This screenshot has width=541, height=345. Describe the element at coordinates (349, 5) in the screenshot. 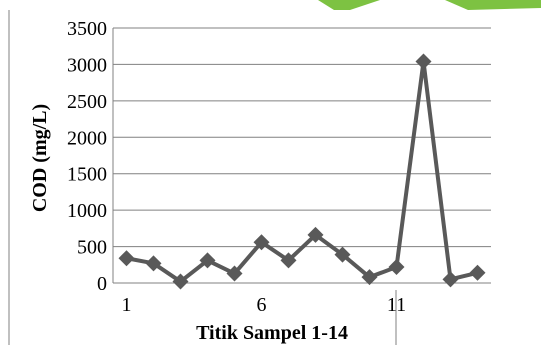

I see `decor-green-stripe-left` at that location.